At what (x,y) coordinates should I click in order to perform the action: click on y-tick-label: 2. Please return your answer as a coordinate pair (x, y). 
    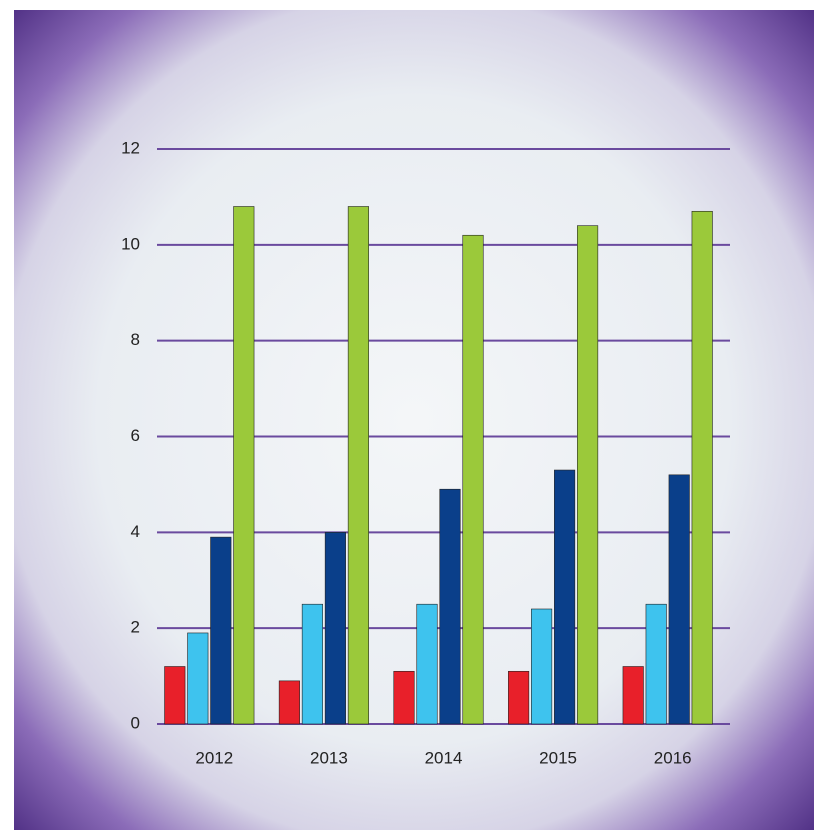
    Looking at the image, I should click on (135, 627).